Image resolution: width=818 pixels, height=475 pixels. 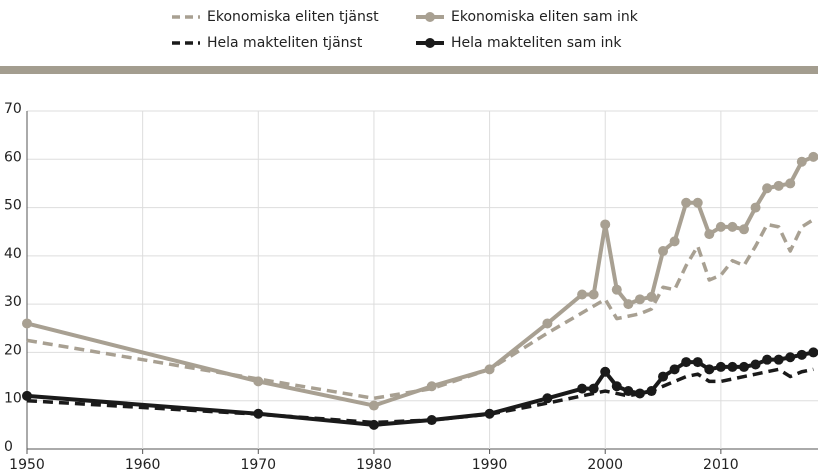 I want to click on x-tick-label: 2000, so click(x=605, y=465).